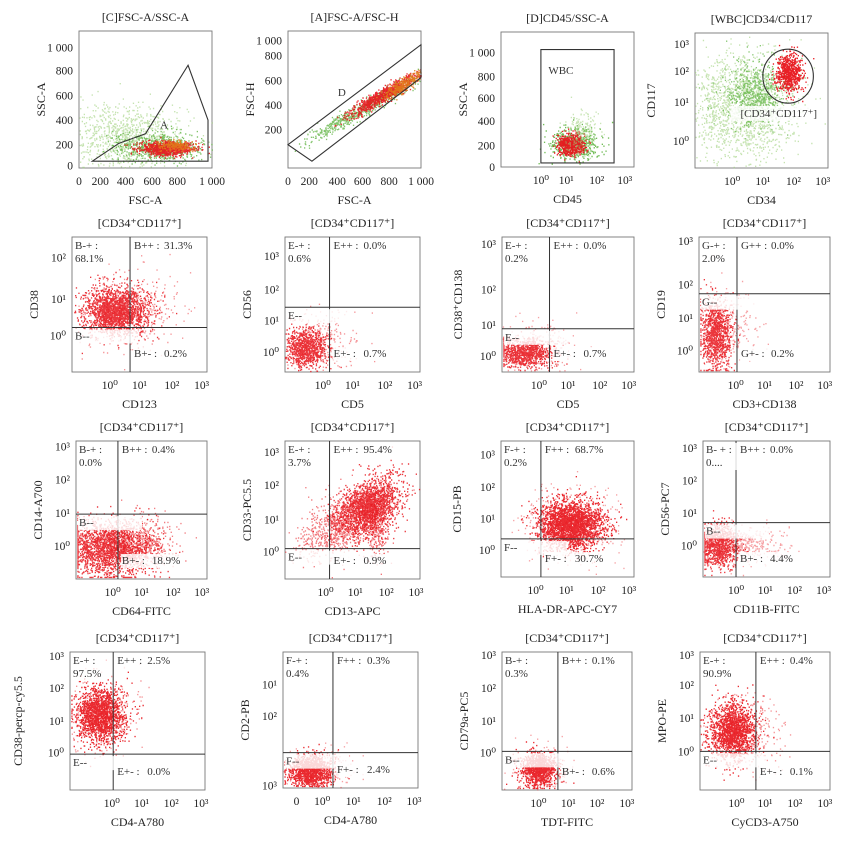 This screenshot has width=857, height=846. I want to click on quadrant-label-upper-right-value: 68.7%, so click(589, 450).